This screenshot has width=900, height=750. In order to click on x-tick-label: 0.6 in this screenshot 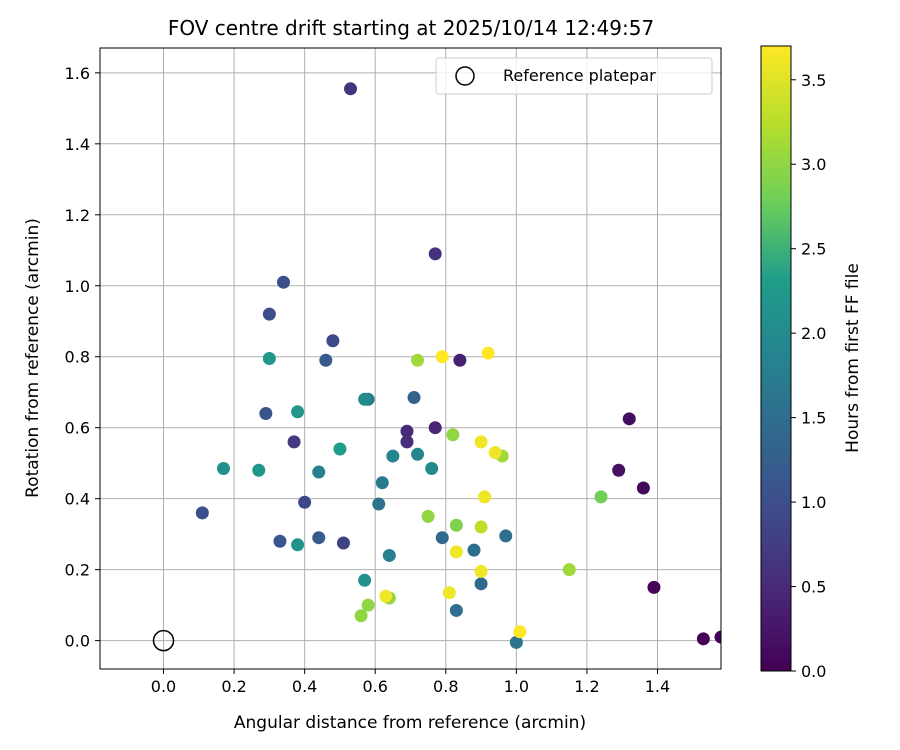, I will do `click(374, 686)`.